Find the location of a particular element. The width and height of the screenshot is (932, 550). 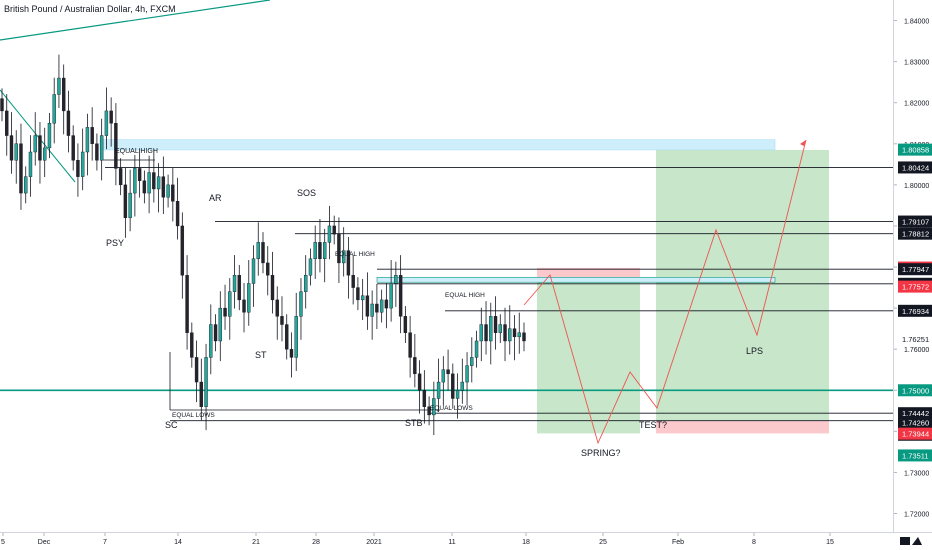

price-tag-label: 1.75000 is located at coordinates (915, 390).